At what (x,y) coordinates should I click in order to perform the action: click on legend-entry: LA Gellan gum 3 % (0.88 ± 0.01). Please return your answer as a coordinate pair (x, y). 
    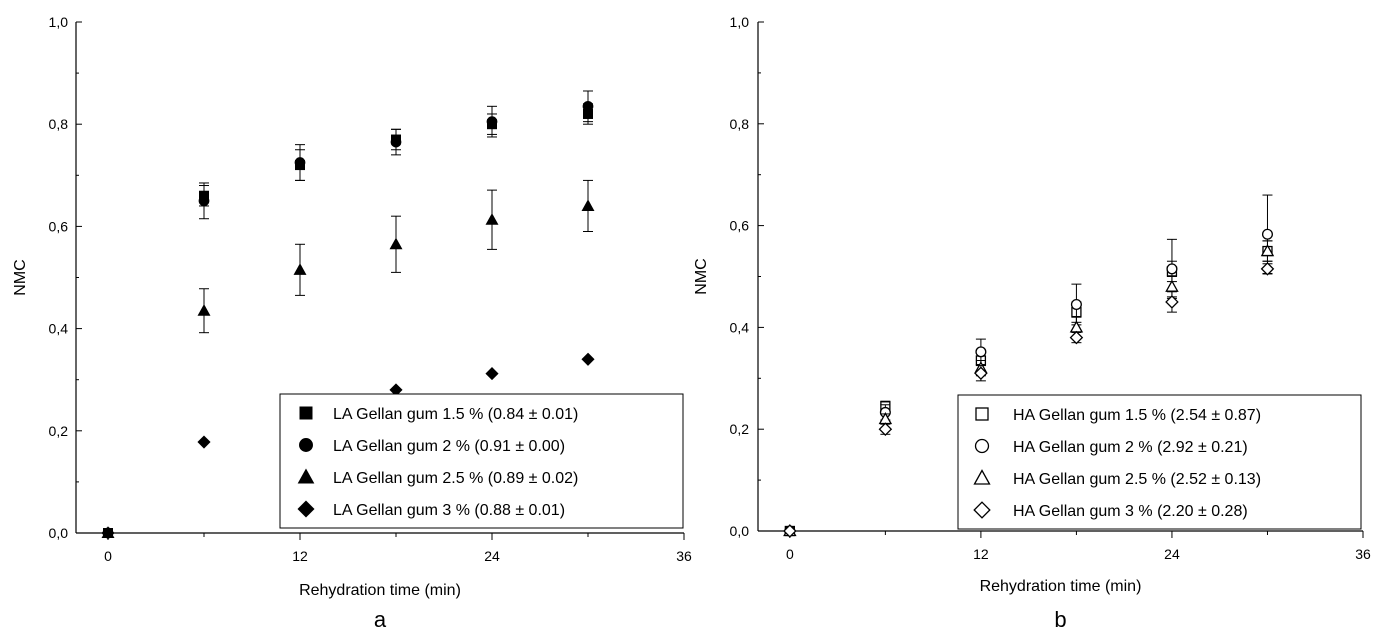
    Looking at the image, I should click on (449, 510).